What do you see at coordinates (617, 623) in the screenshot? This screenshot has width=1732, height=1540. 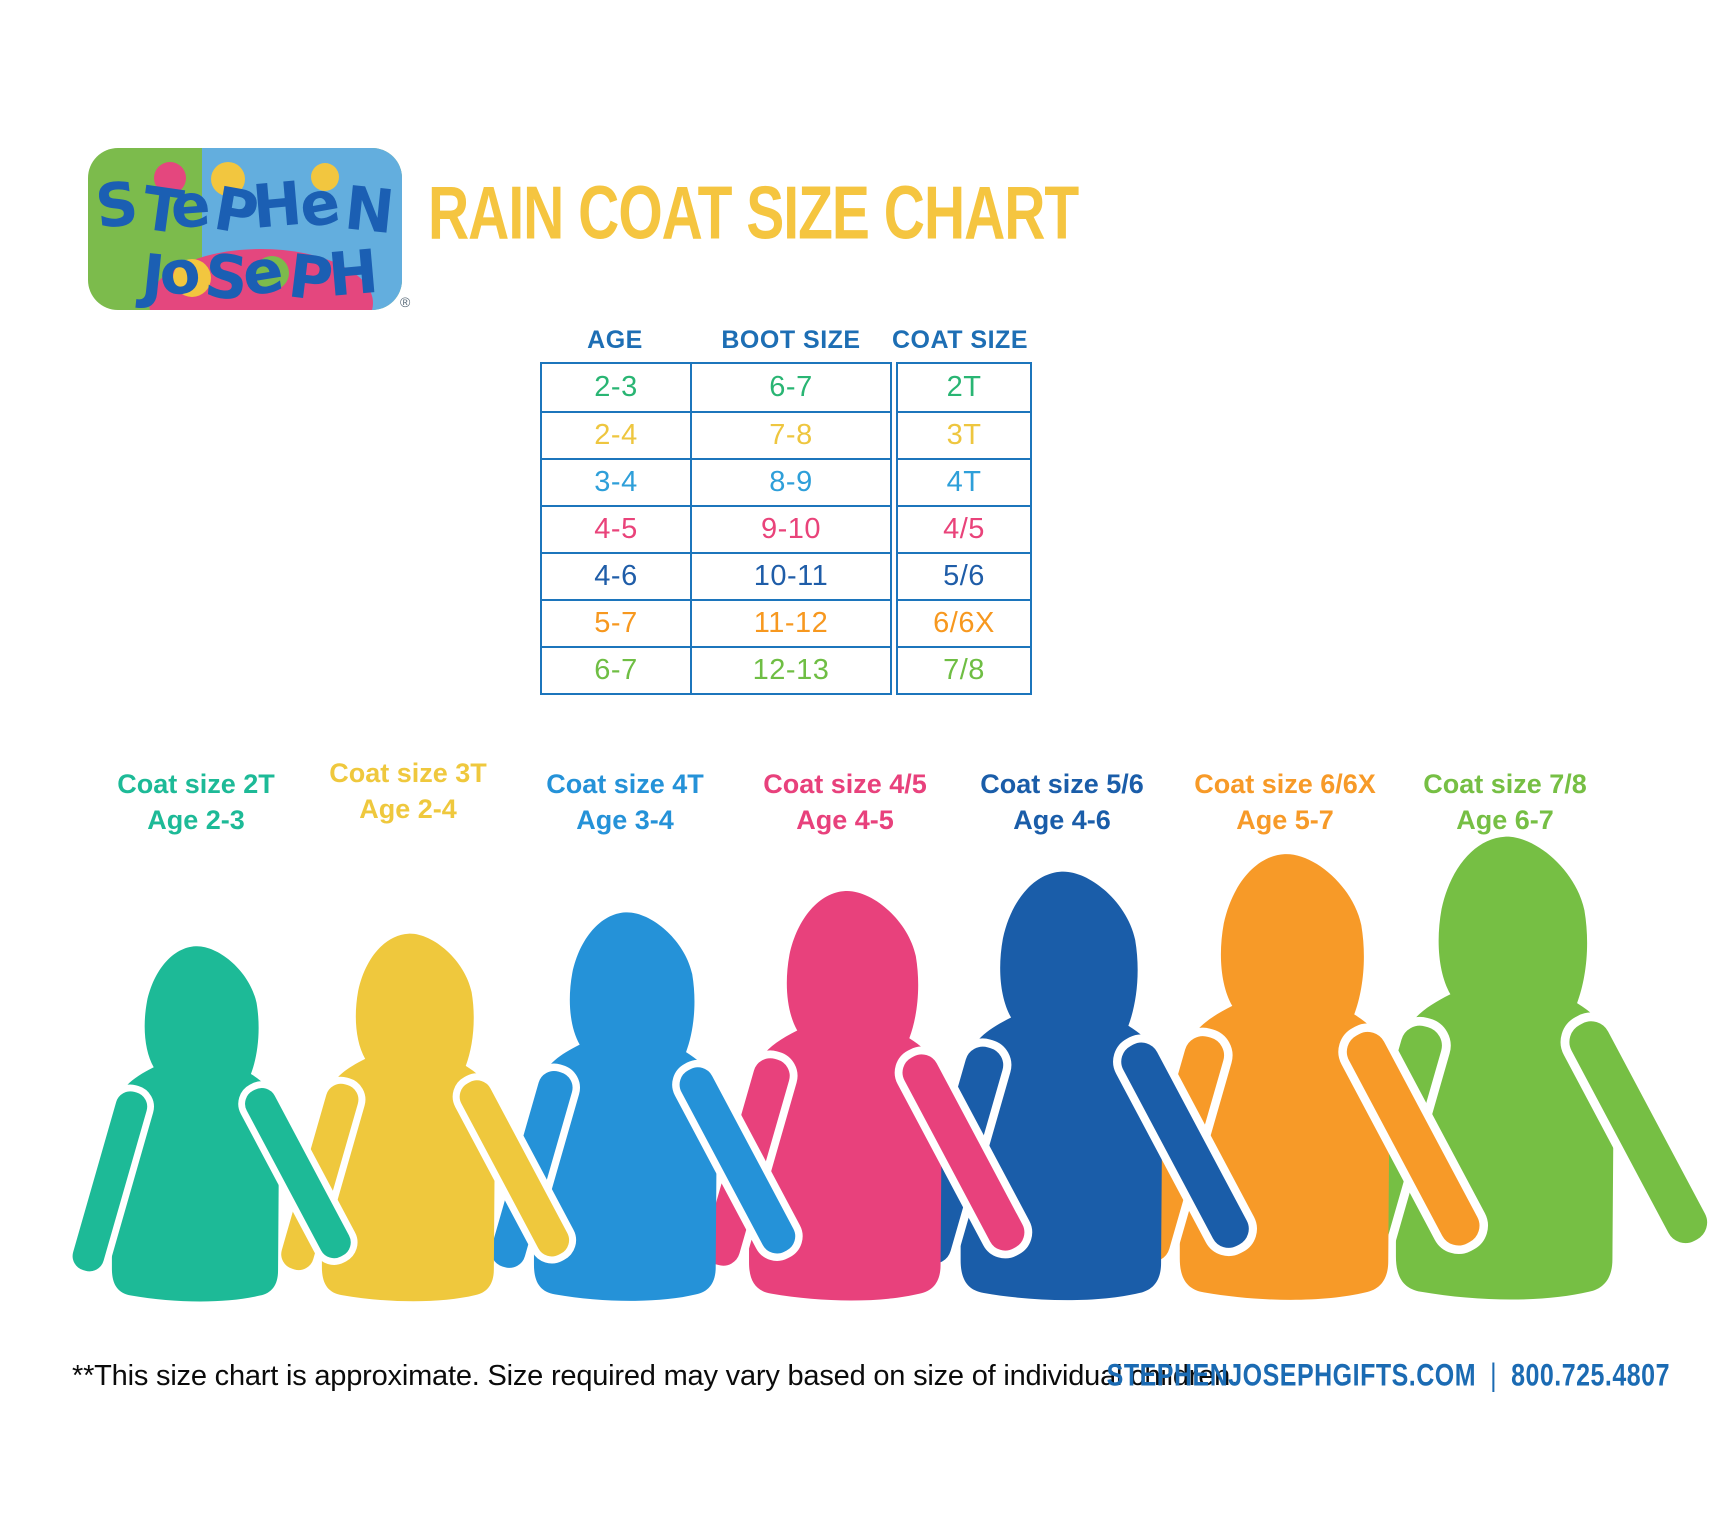 I see `age-cell: 5-7` at bounding box center [617, 623].